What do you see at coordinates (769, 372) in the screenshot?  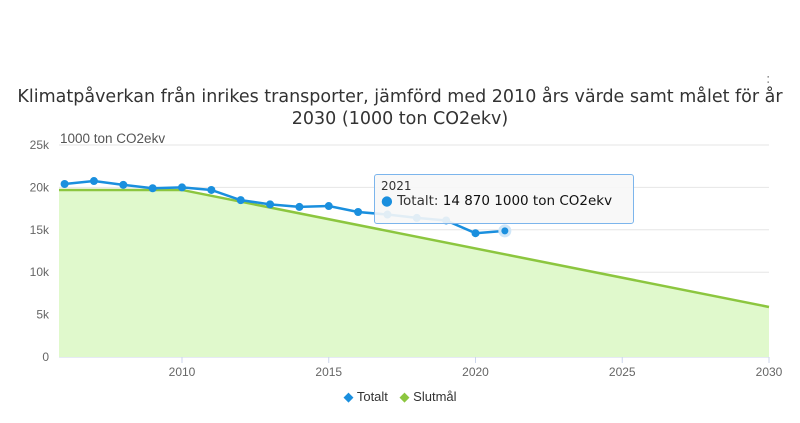 I see `x-tick-label: 2030` at bounding box center [769, 372].